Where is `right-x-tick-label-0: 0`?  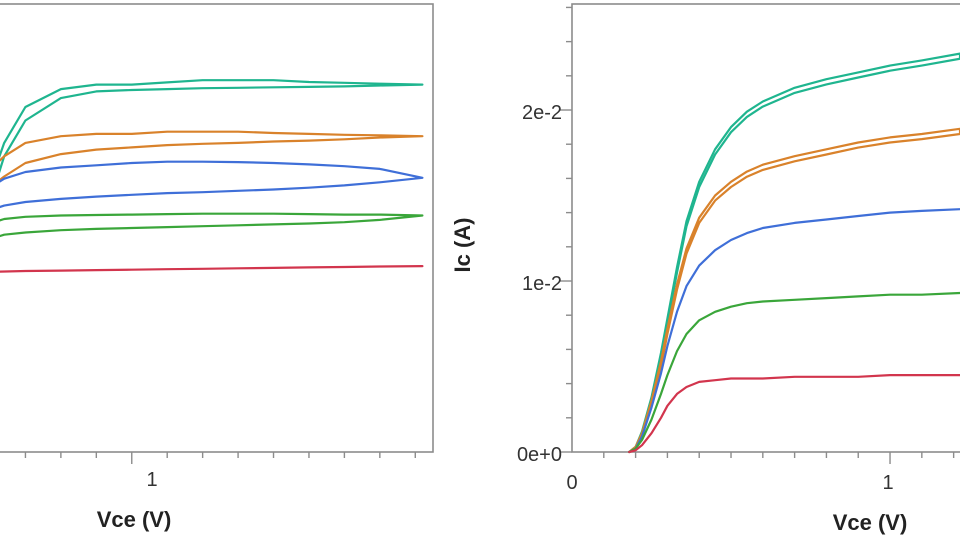
right-x-tick-label-0: 0 is located at coordinates (571, 483).